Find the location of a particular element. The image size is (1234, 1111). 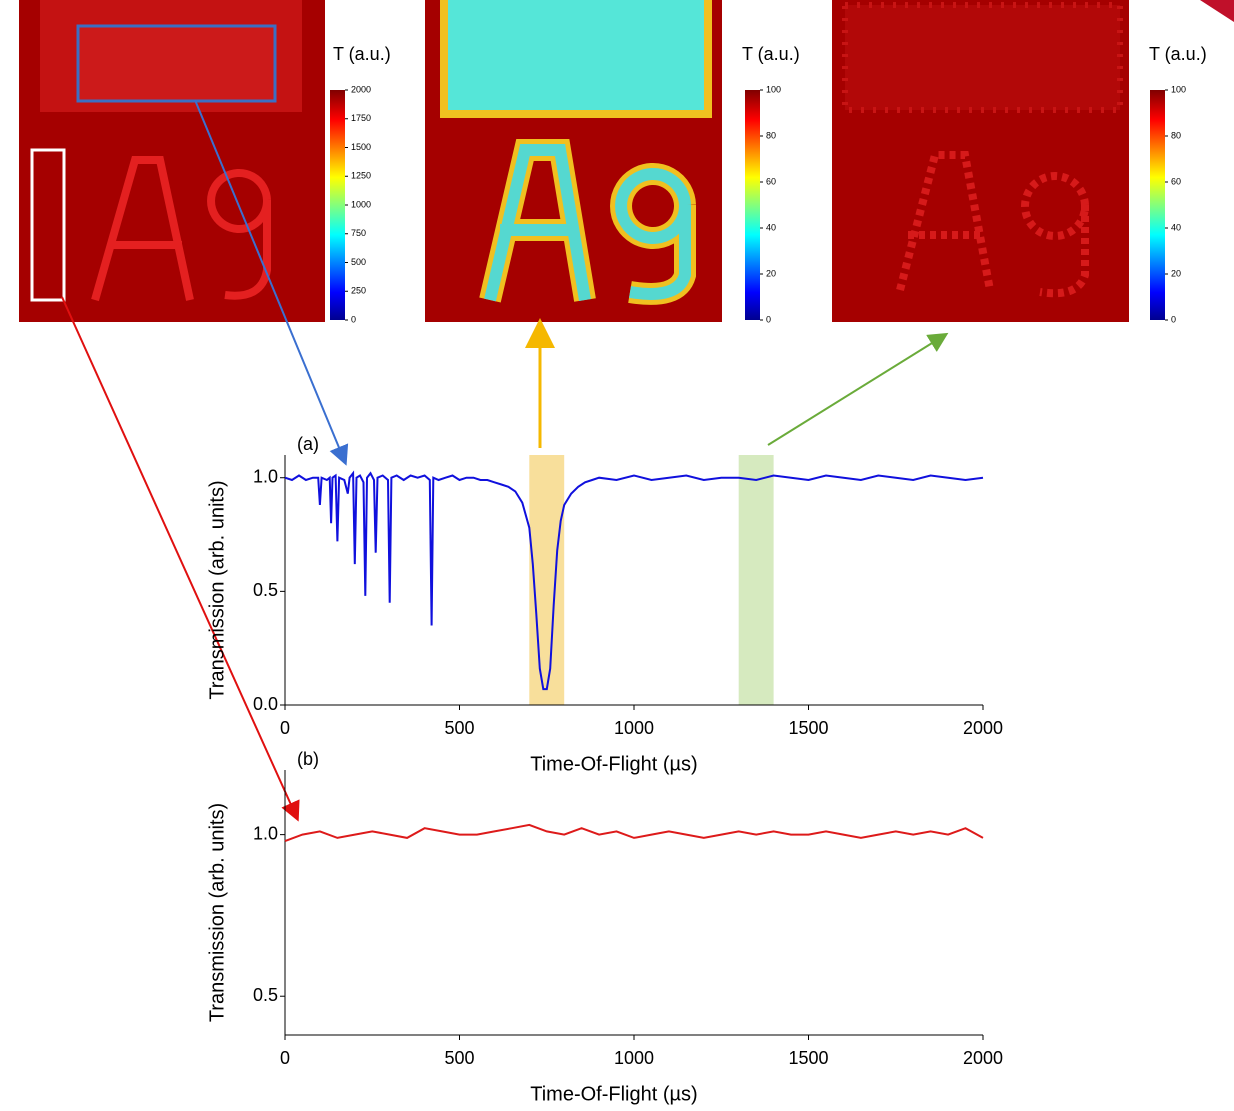

colorbar-tick-label: 250 is located at coordinates (358, 291).